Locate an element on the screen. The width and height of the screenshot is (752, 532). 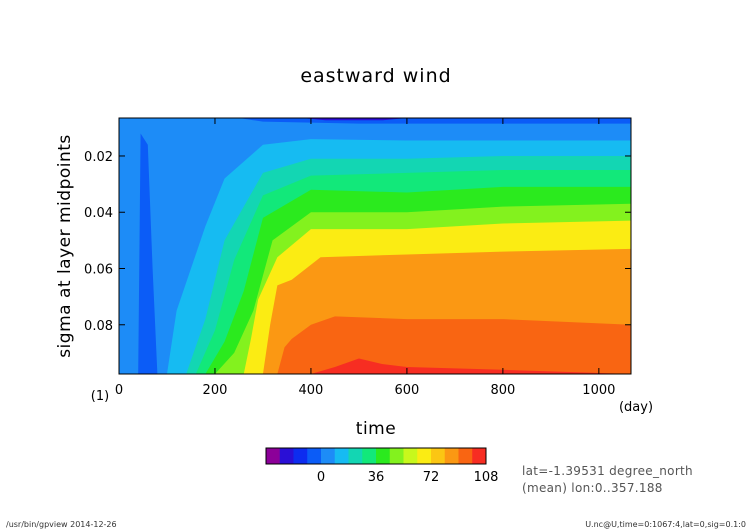
chart-title: eastward wind is located at coordinates (375, 76).